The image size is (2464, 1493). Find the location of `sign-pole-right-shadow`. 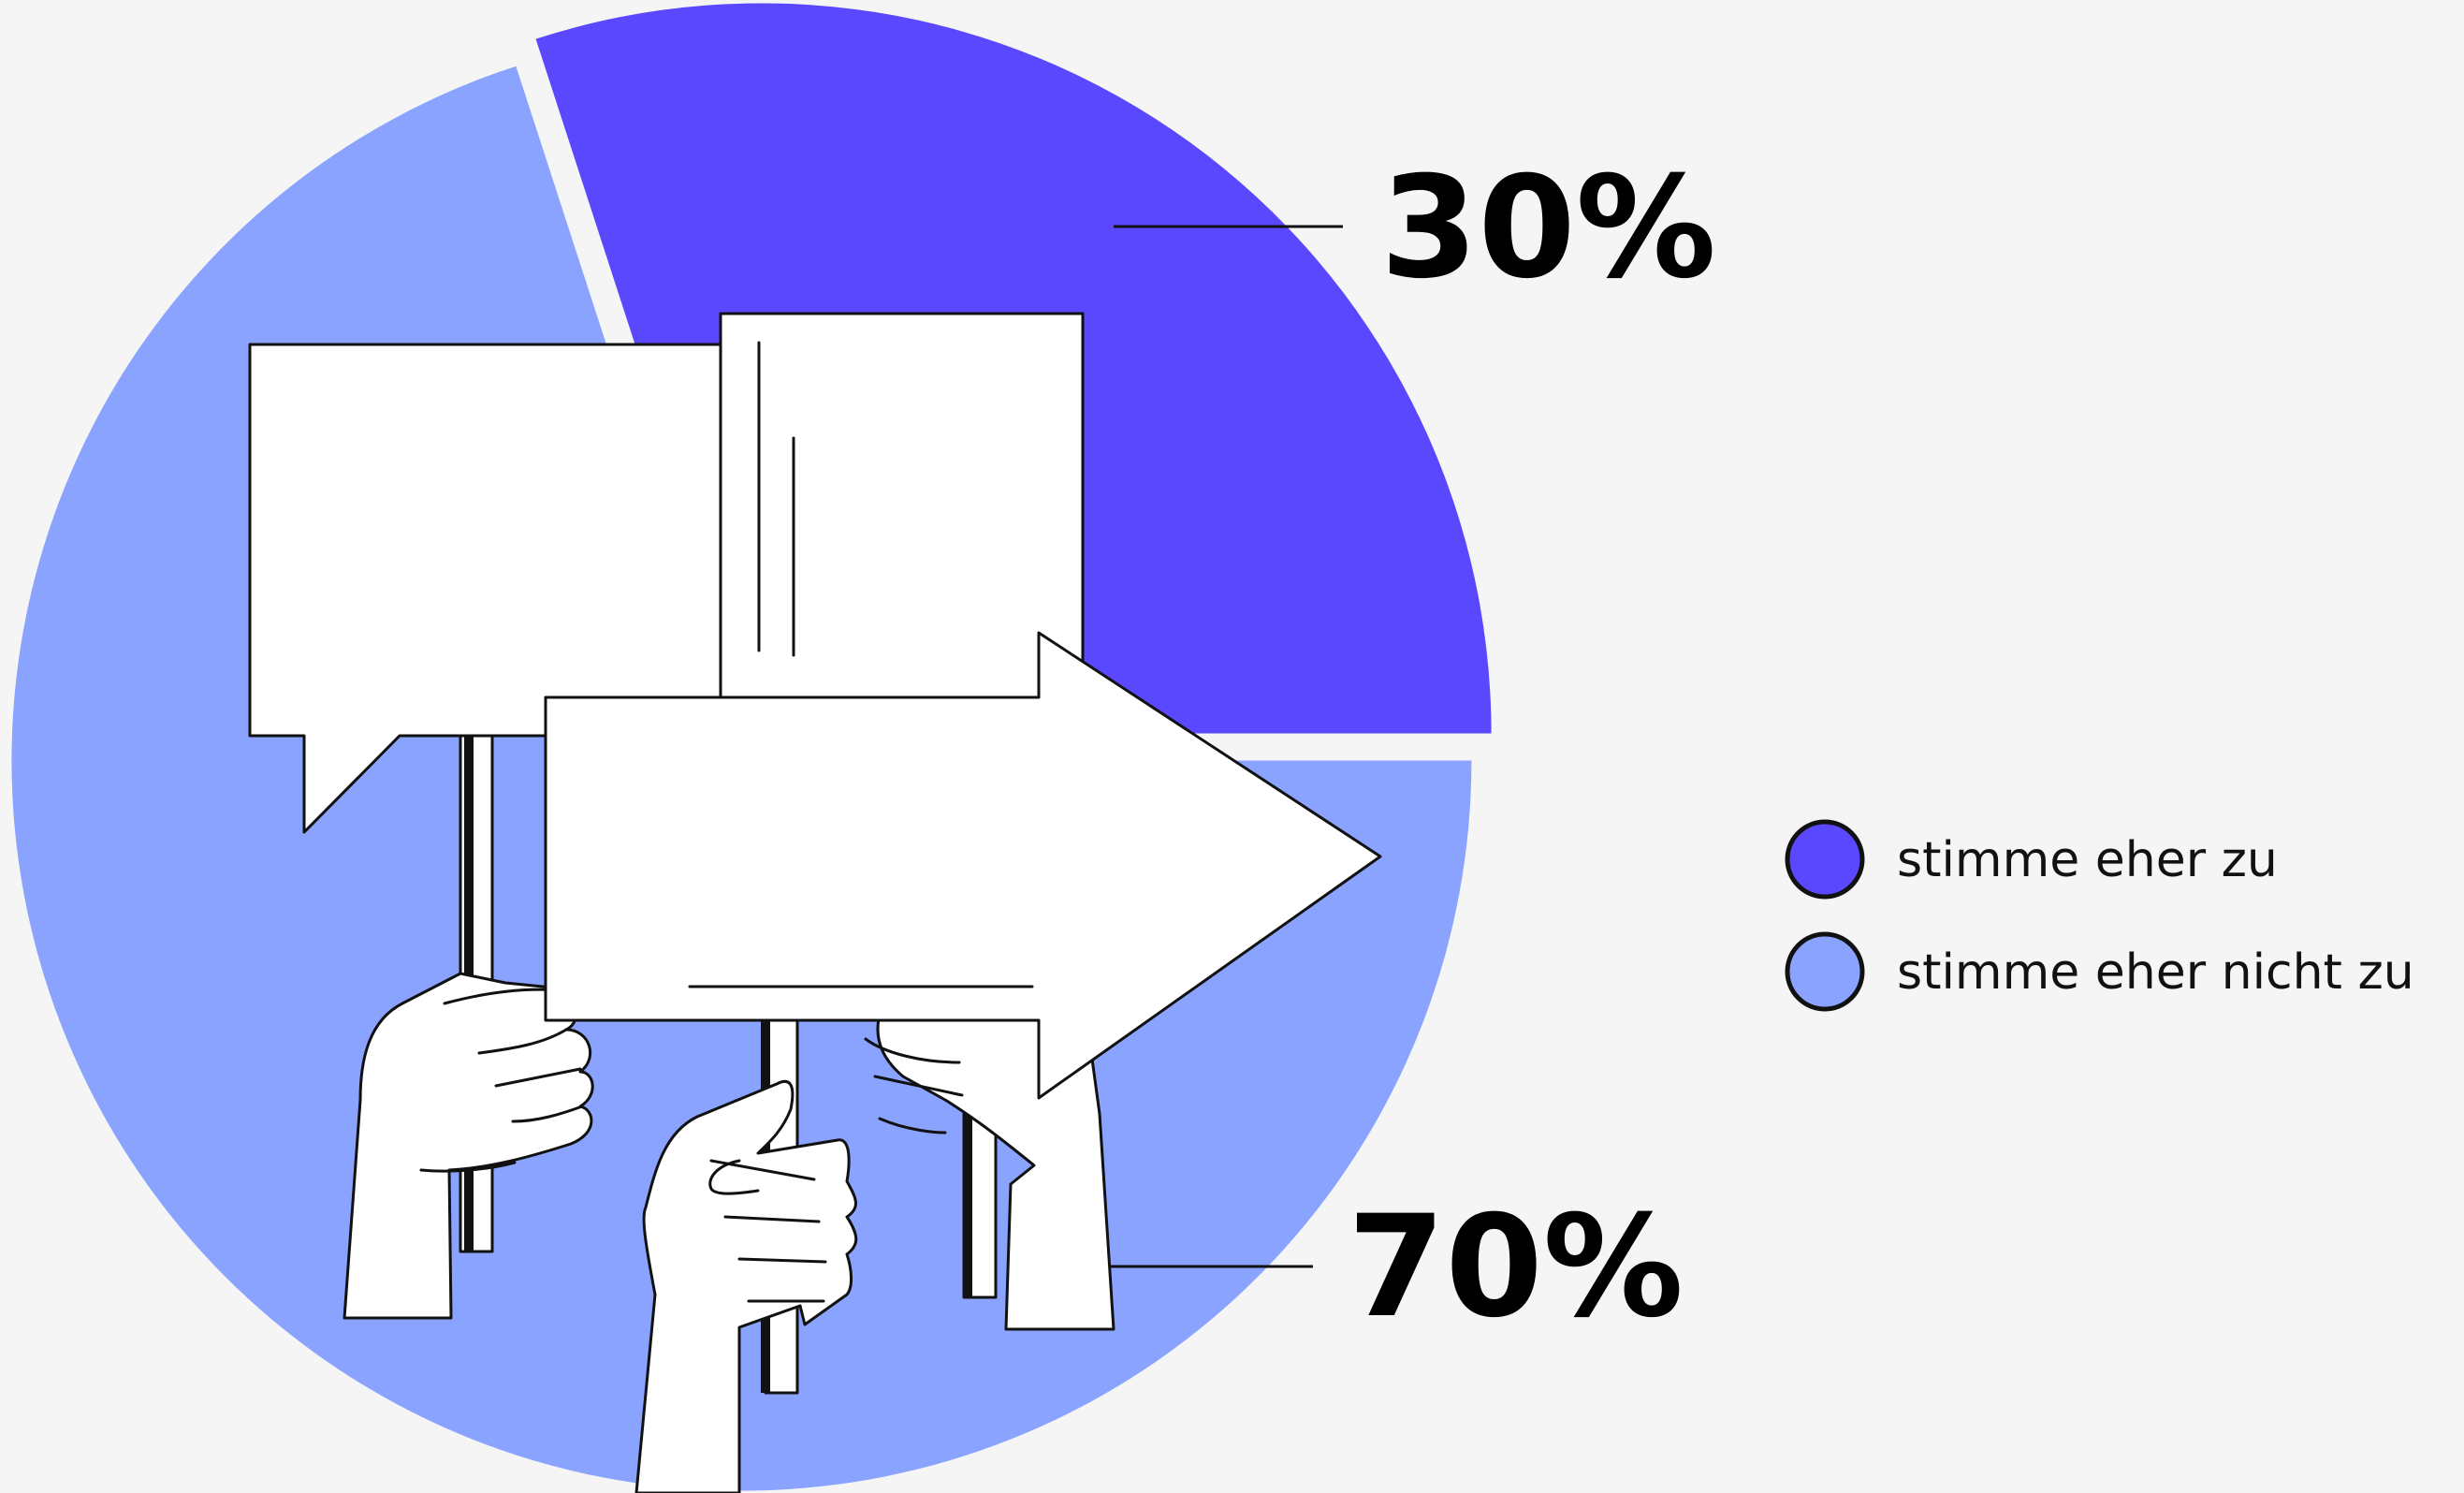

sign-pole-right-shadow is located at coordinates (968, 1154).